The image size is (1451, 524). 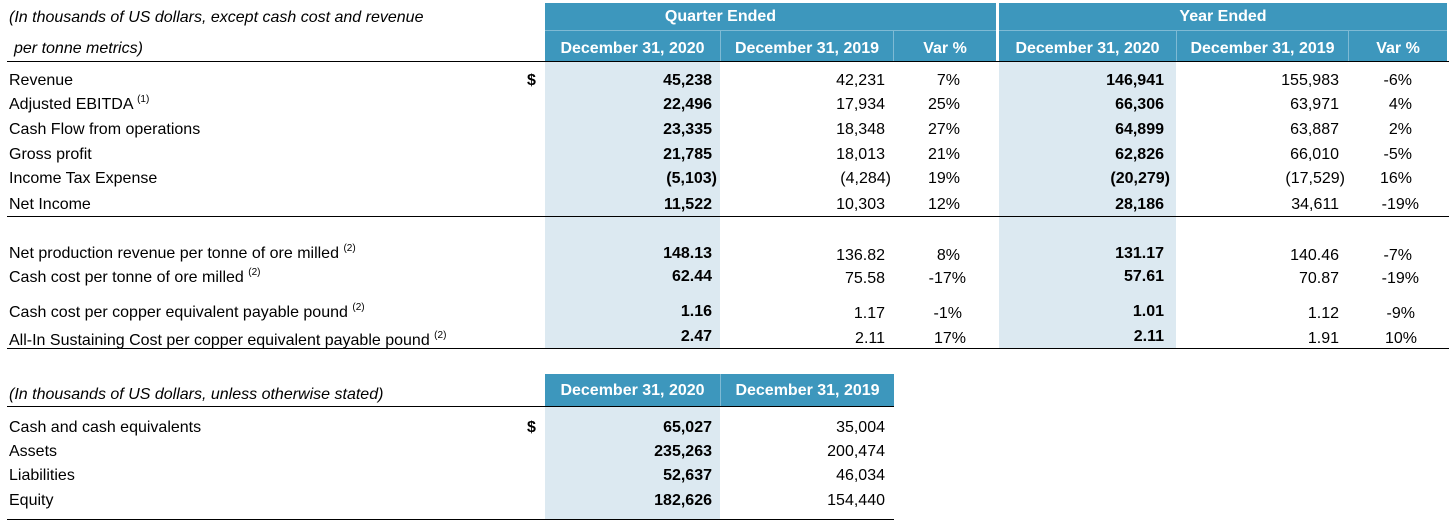 What do you see at coordinates (1139, 104) in the screenshot?
I see `cell-y2020: 66,306` at bounding box center [1139, 104].